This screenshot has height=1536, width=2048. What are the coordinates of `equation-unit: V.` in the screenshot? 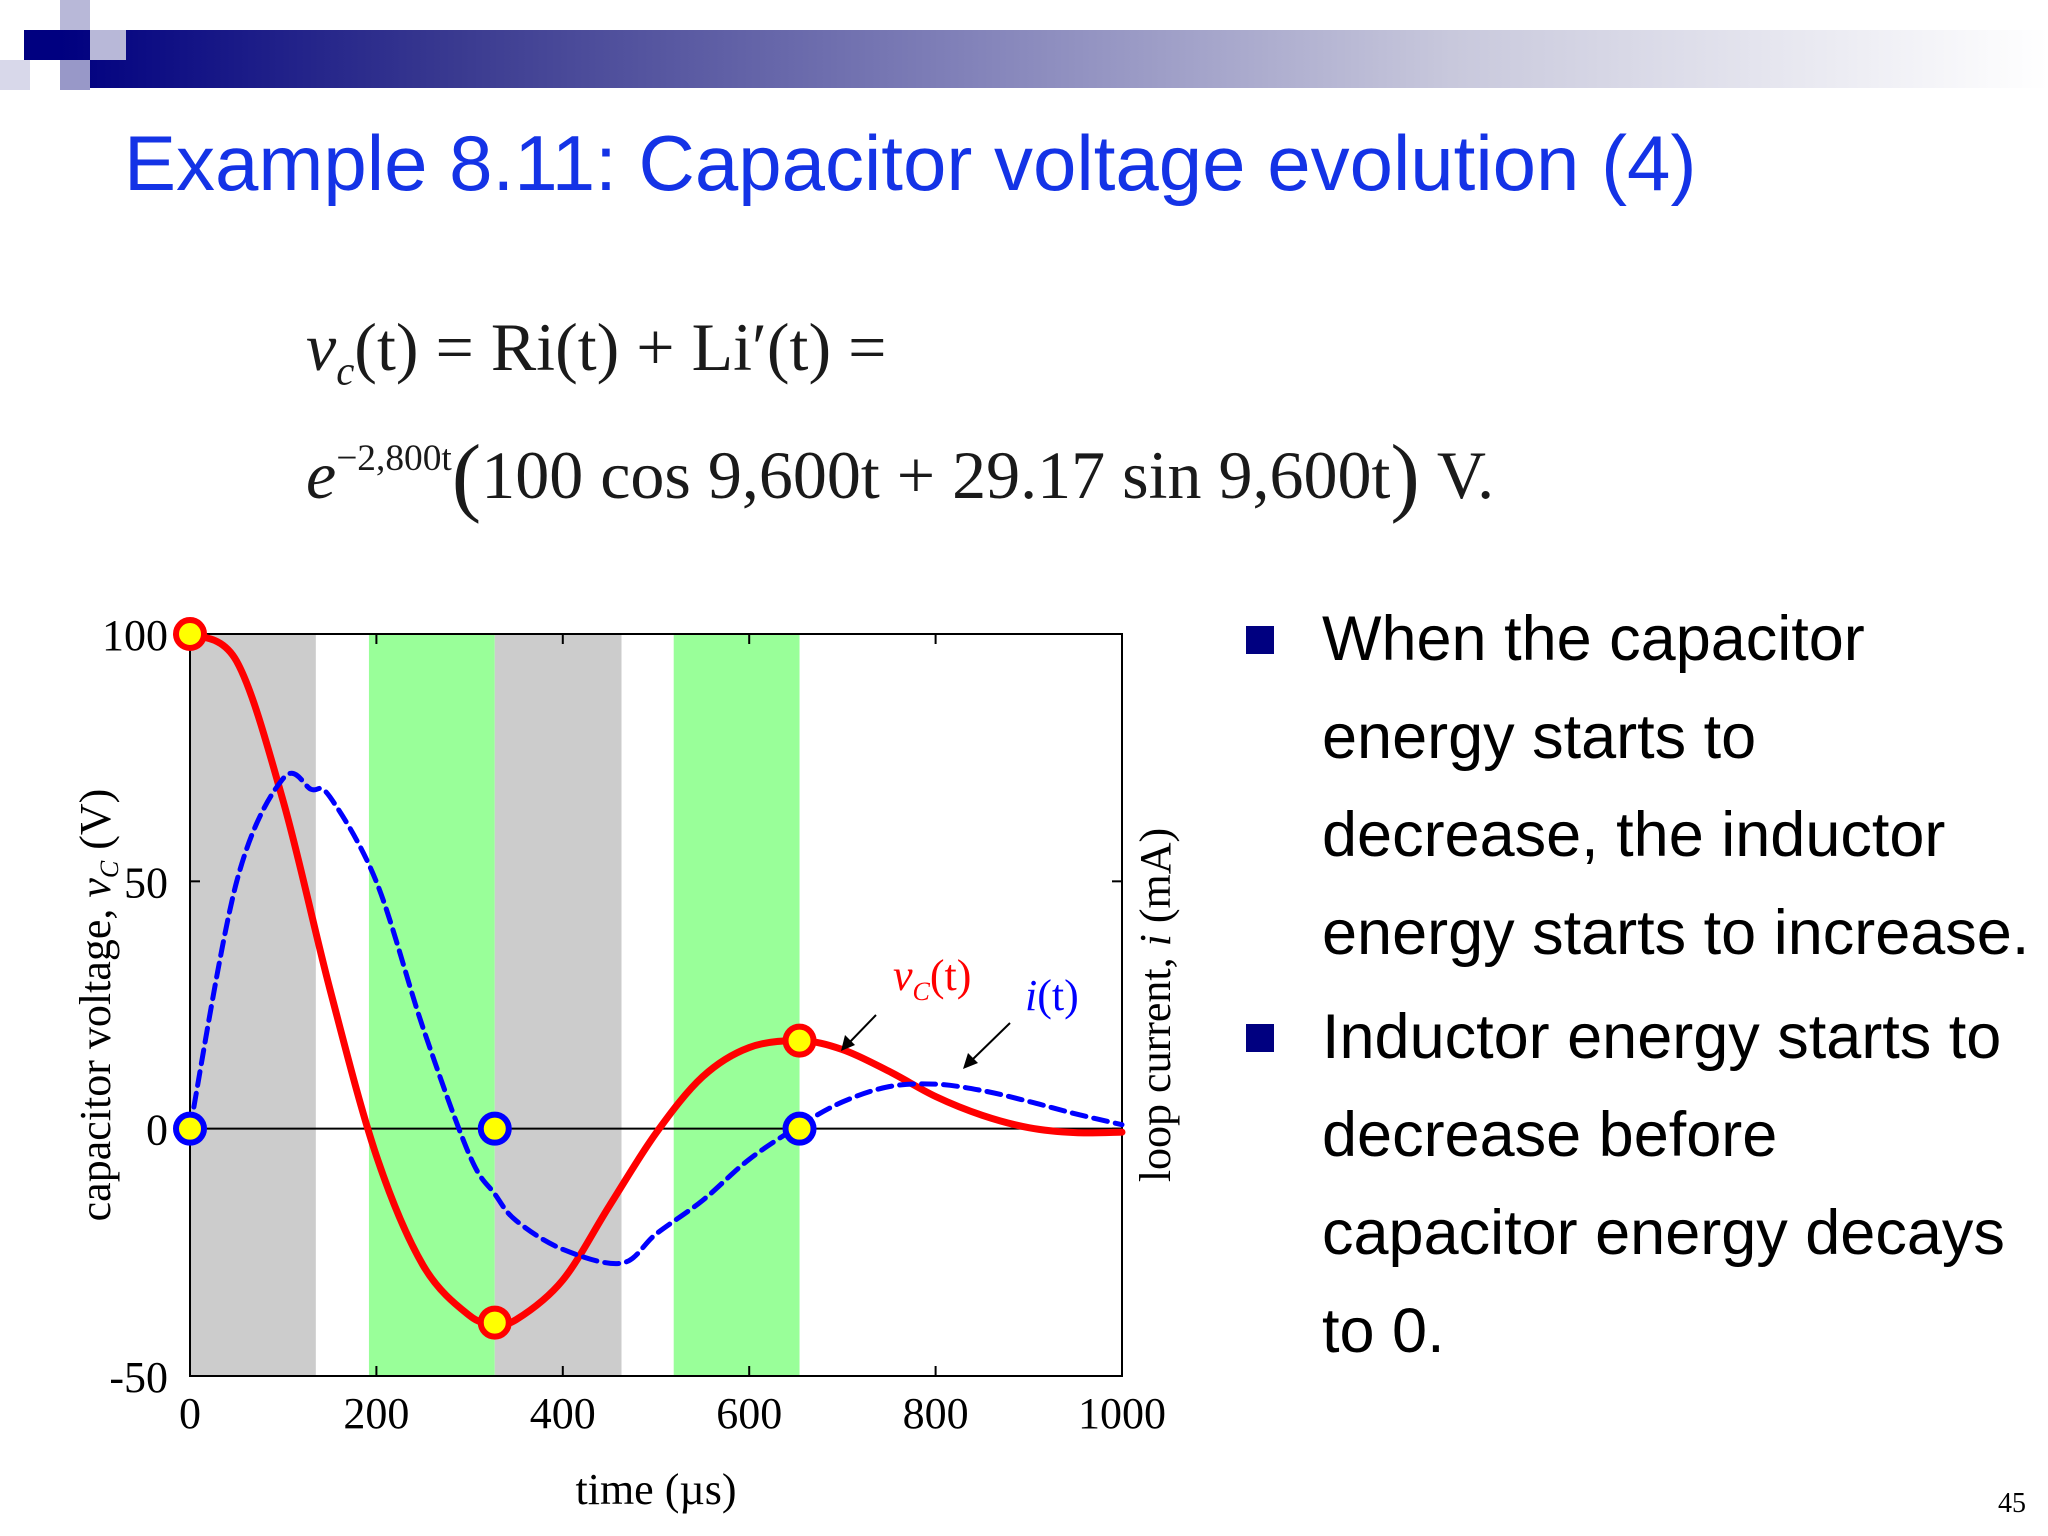 It's located at (1465, 474).